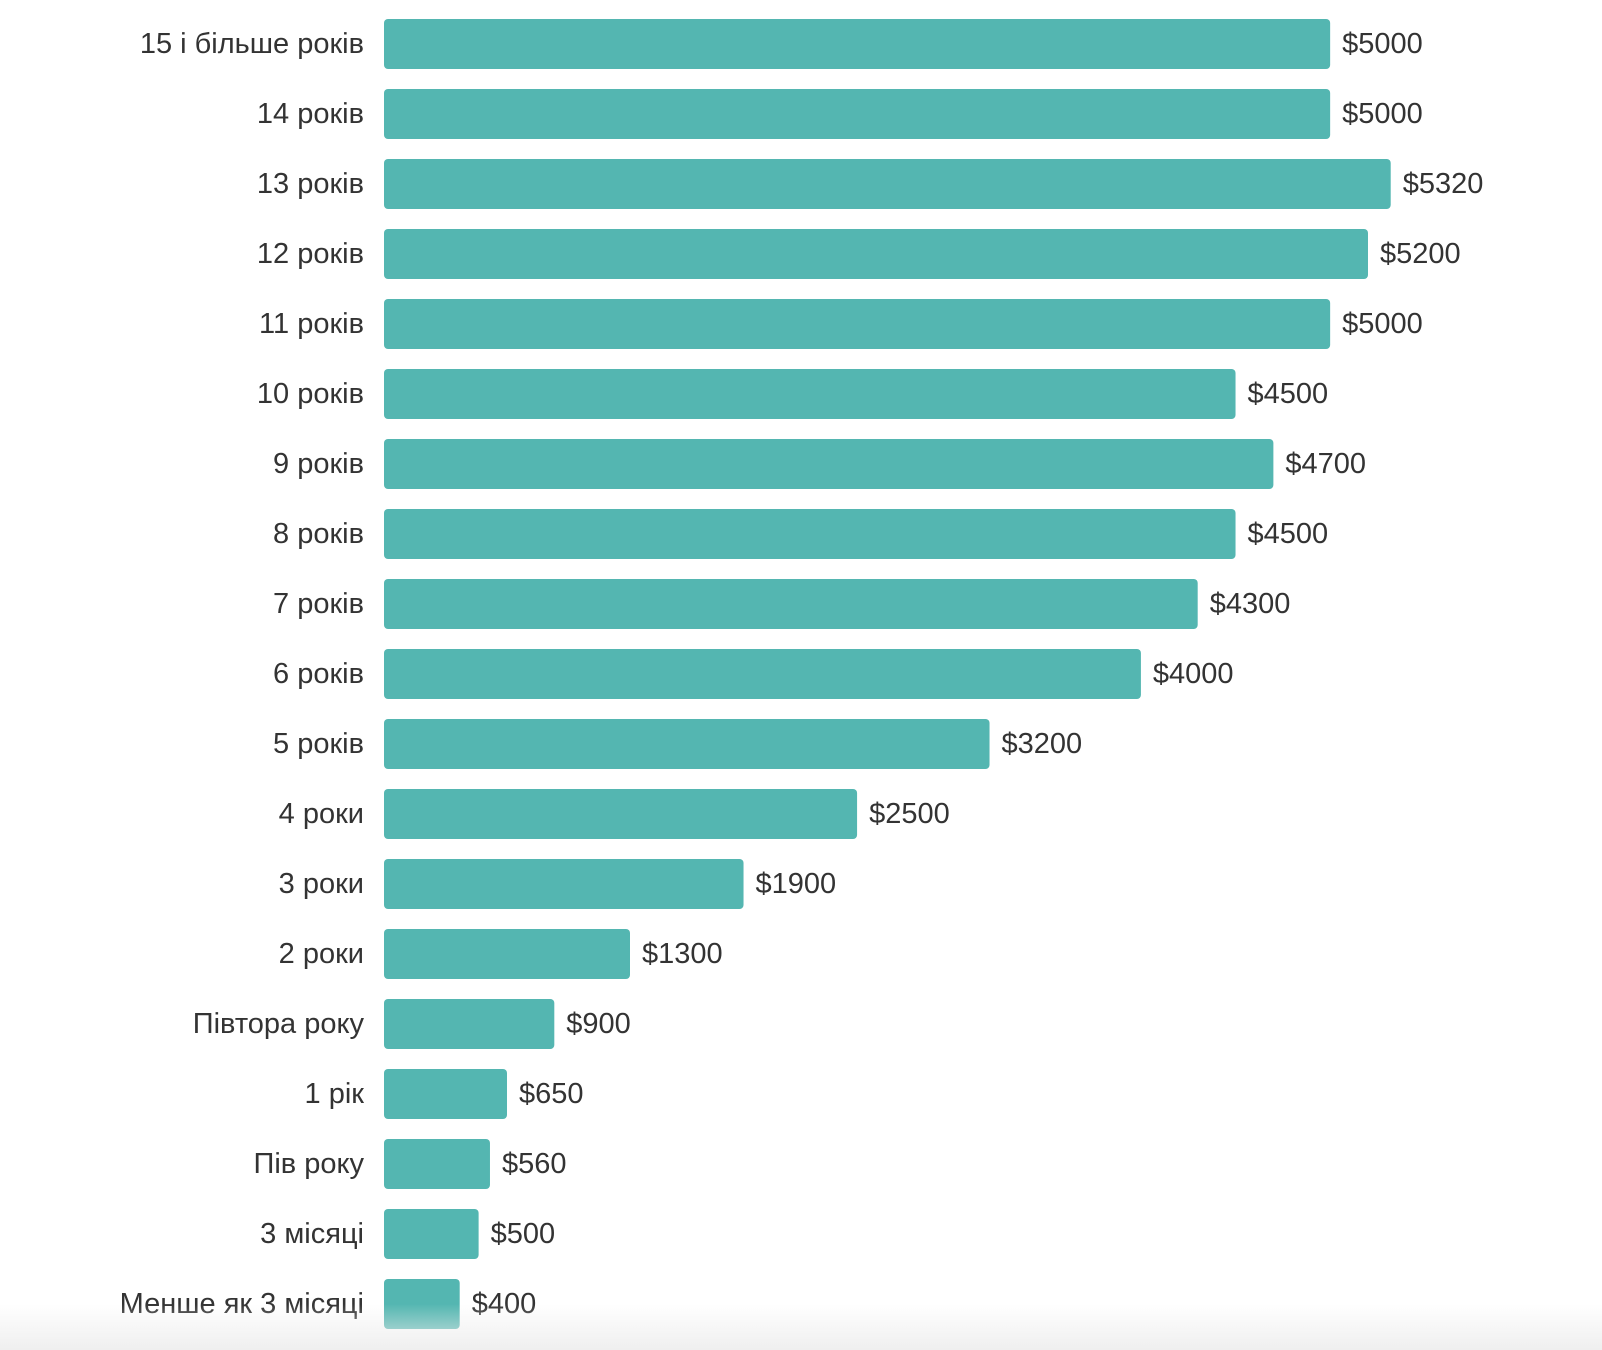 This screenshot has height=1350, width=1602. I want to click on category-label: 13 років, so click(310, 184).